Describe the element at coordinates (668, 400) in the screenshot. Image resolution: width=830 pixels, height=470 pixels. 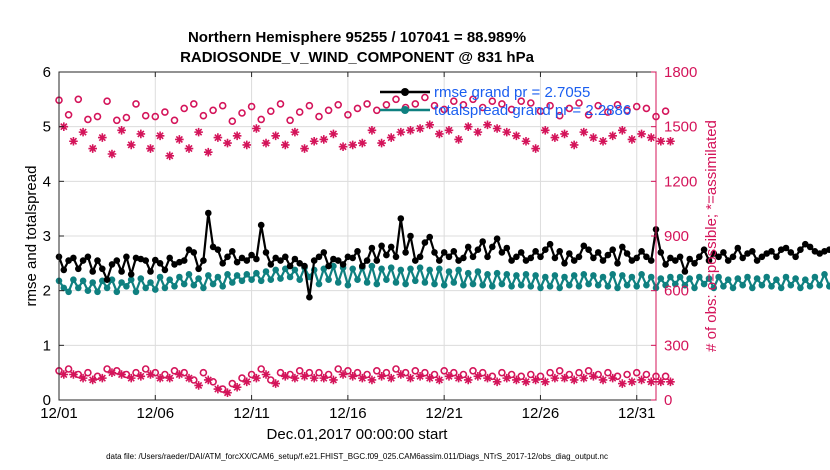
I see `y-right-tick-label: 0` at that location.